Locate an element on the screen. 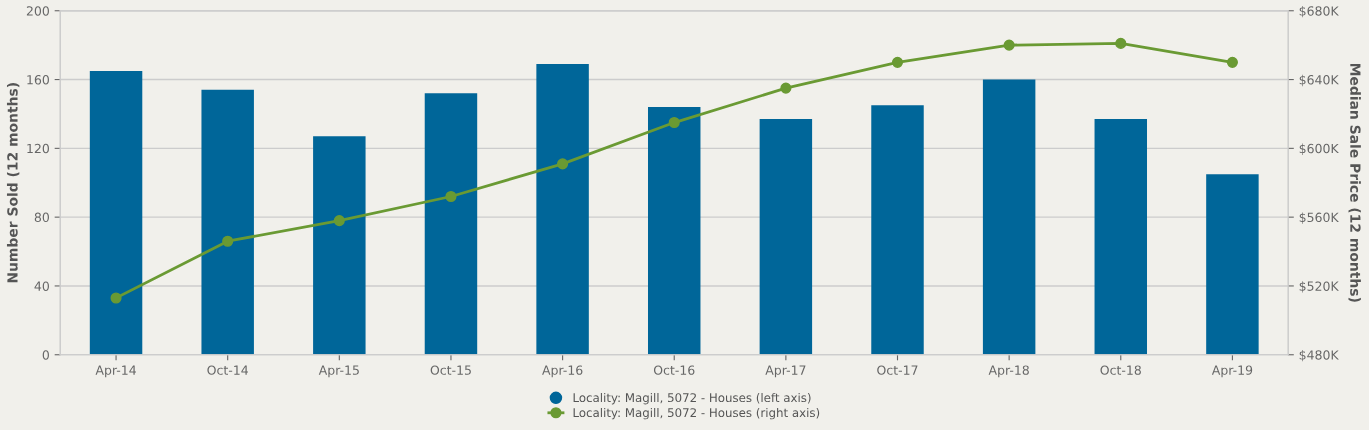 This screenshot has height=430, width=1369. y2-tick-label: $640K is located at coordinates (1319, 80).